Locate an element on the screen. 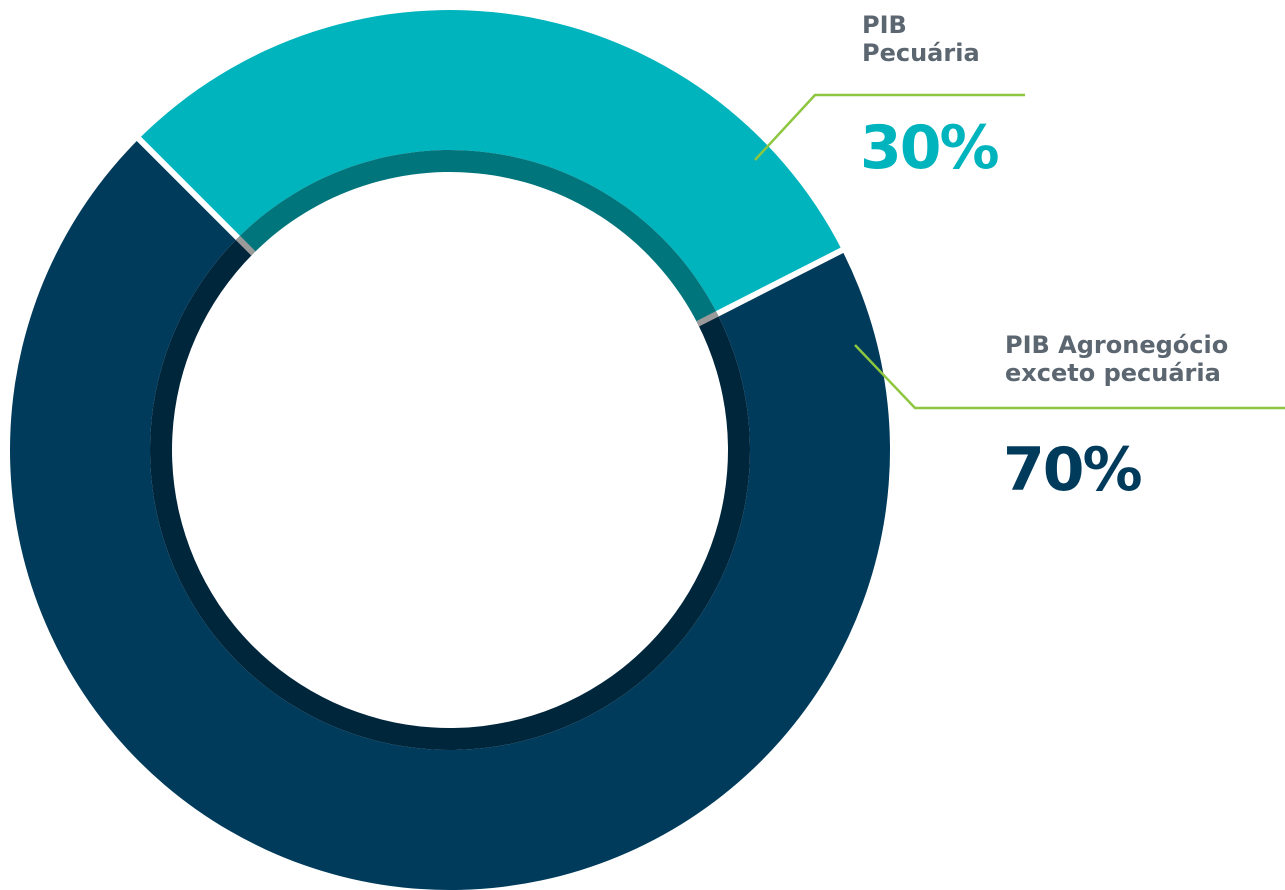 This screenshot has width=1285, height=890. category-label: PIB Agronegócio exceto pecuária is located at coordinates (1117, 359).